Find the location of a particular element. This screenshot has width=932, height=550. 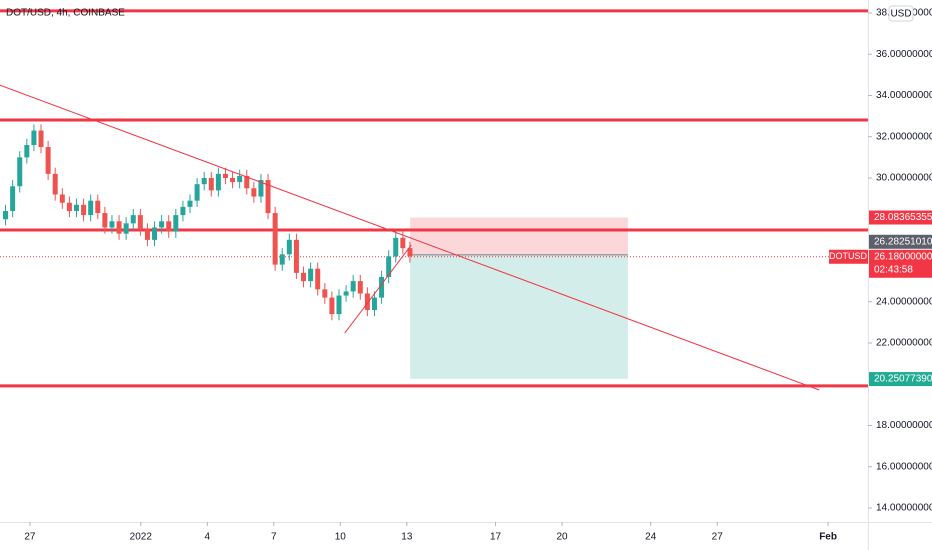

countdown: 02:43:58 is located at coordinates (893, 269).